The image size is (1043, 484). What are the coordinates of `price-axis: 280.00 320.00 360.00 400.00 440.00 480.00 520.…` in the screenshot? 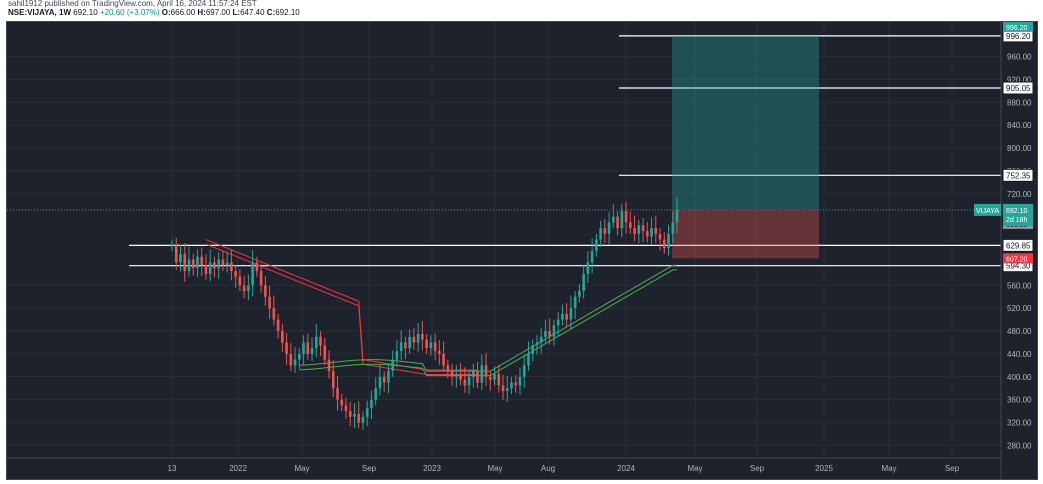 It's located at (1004, 250).